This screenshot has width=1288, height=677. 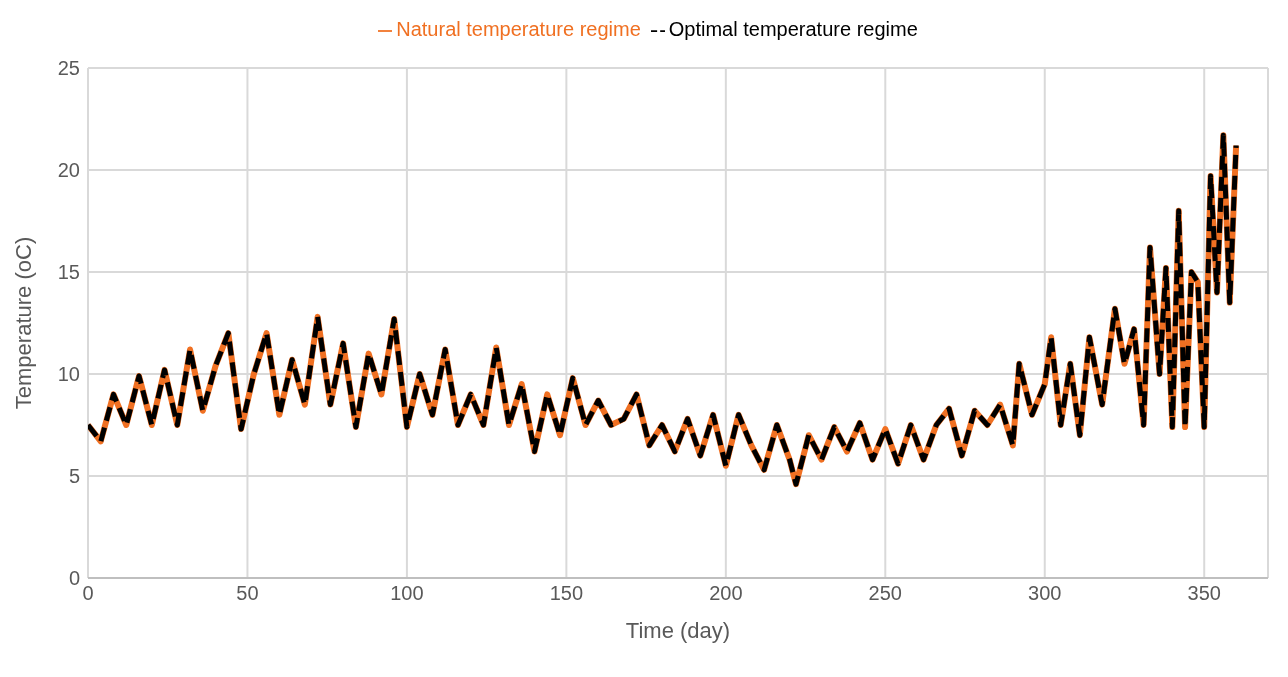 What do you see at coordinates (68, 374) in the screenshot?
I see `y-tick-label: 10` at bounding box center [68, 374].